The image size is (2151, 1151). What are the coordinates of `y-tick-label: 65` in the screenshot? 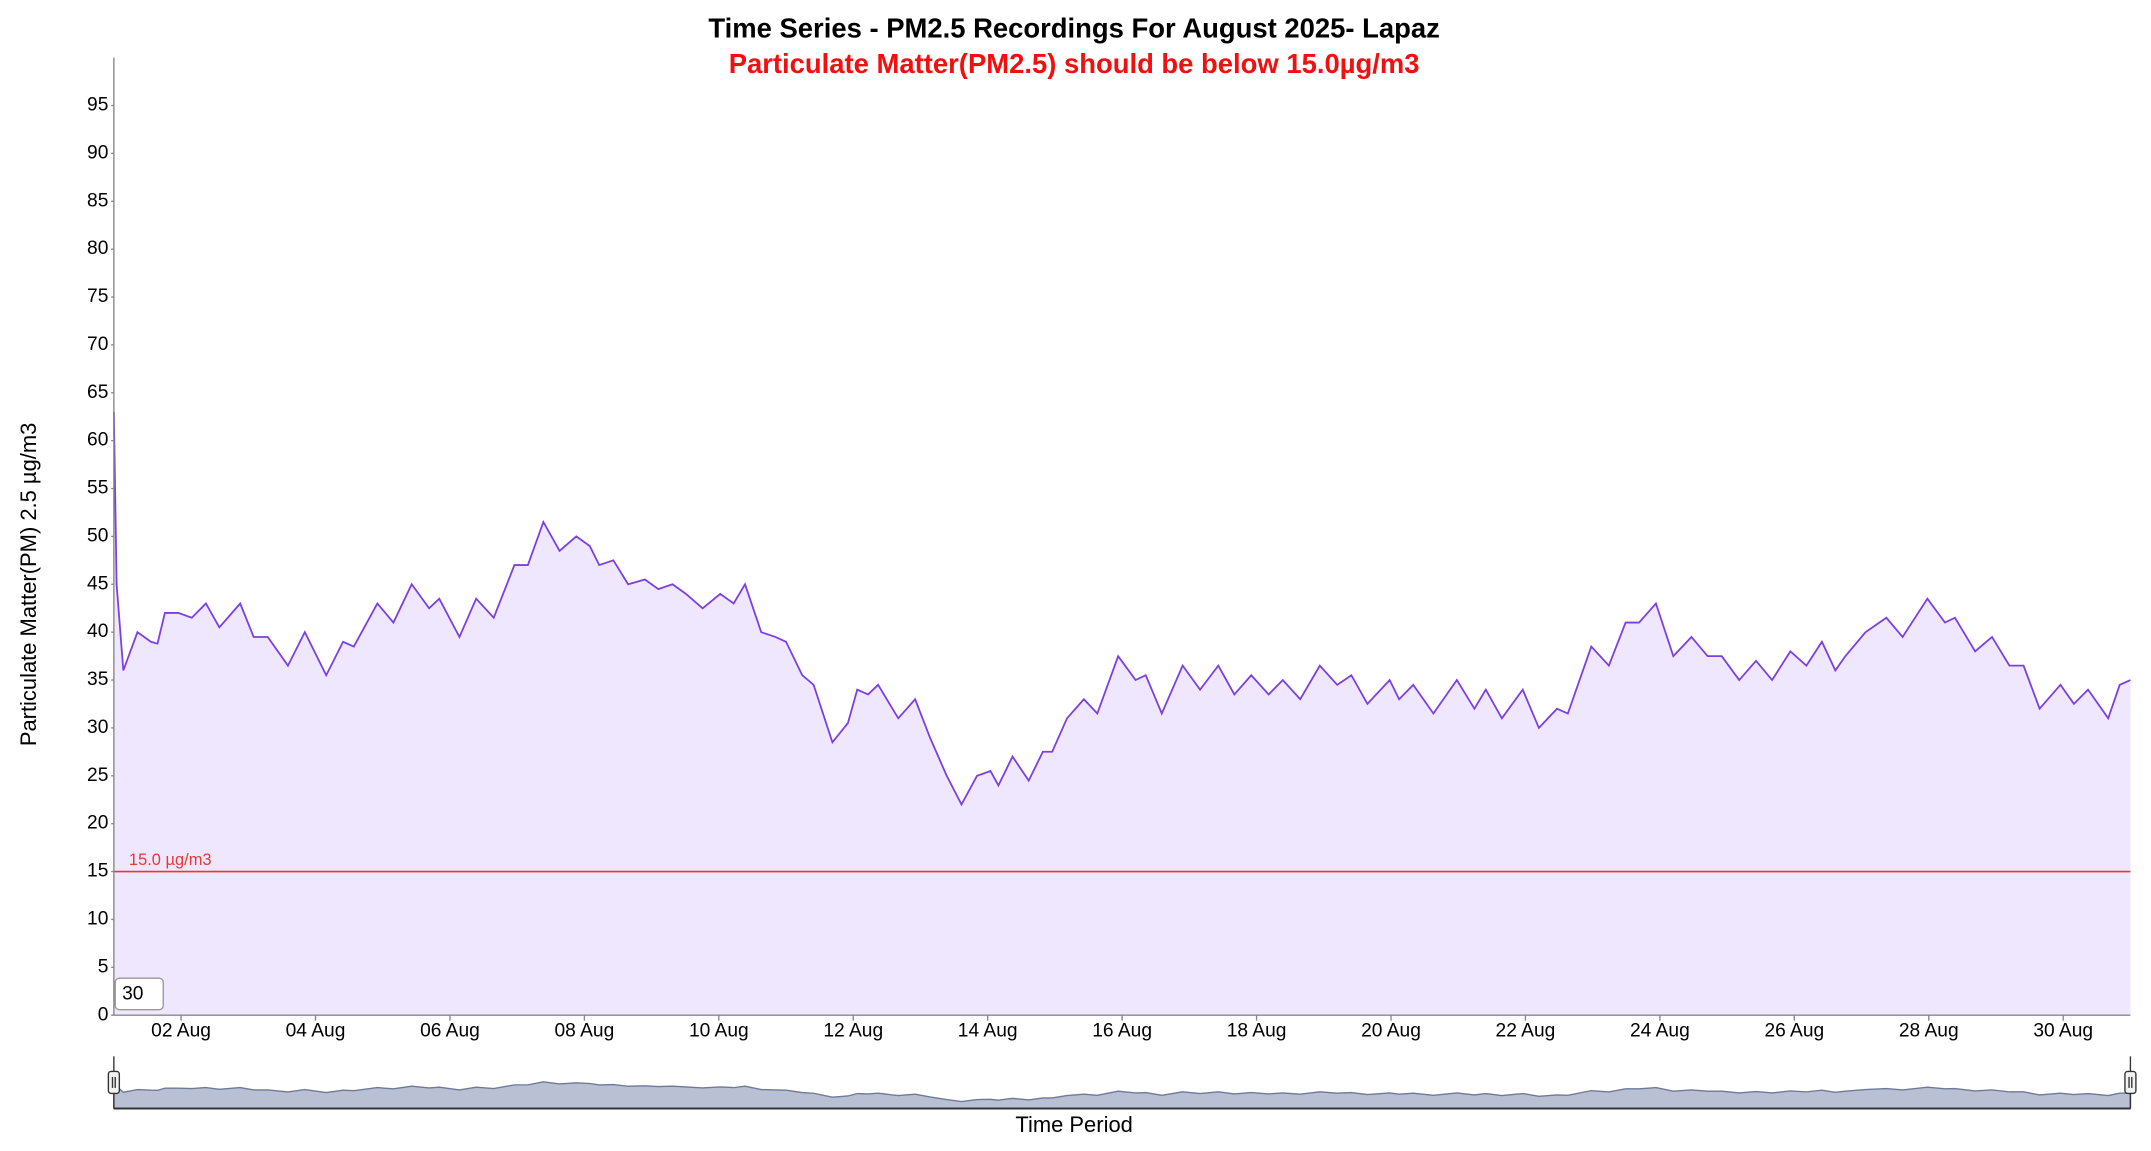 It's located at (97, 392).